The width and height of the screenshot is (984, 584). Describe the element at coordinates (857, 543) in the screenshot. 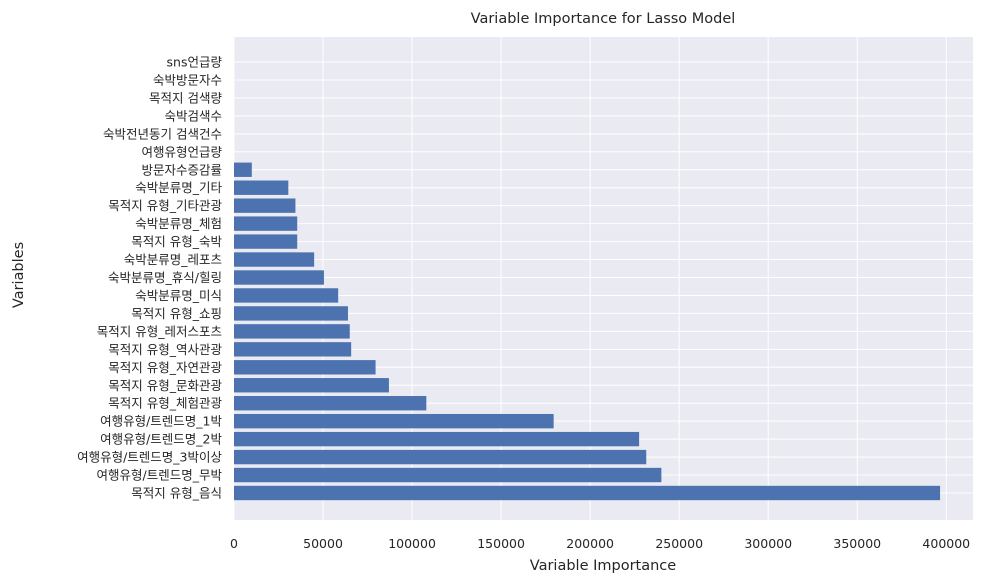

I see `x-tick-label: 350000` at that location.